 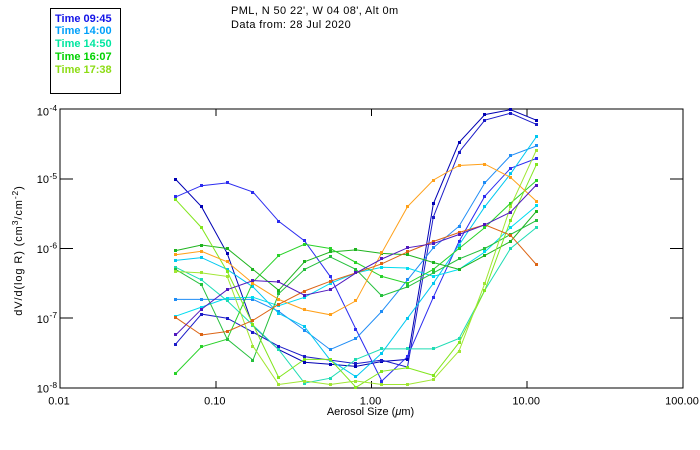 I want to click on svg-text: 100.00, so click(x=682, y=402).